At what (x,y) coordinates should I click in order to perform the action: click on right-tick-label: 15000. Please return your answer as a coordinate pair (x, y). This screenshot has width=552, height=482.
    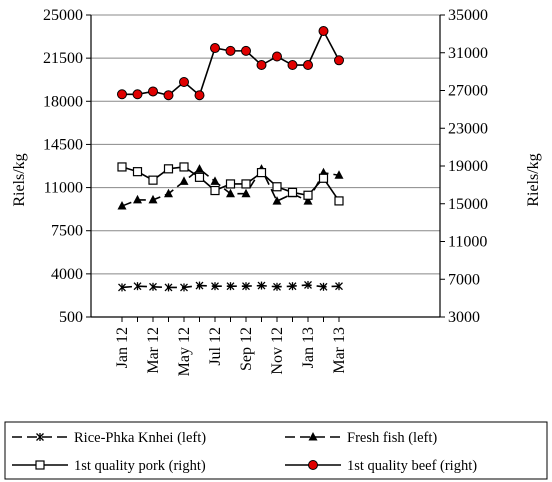
    Looking at the image, I should click on (468, 204).